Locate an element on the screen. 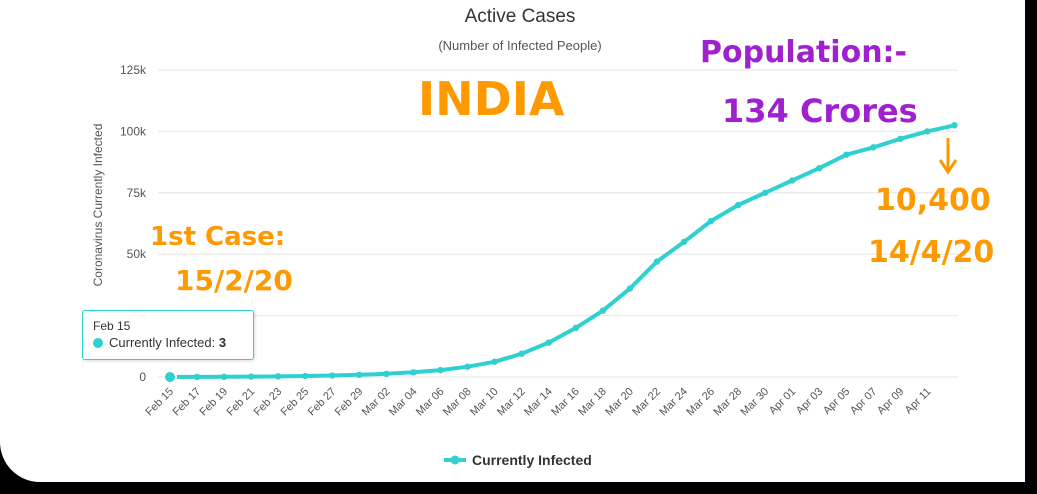 The image size is (1037, 494). y-axis-label: Coronavirus Currently Infected is located at coordinates (98, 205).